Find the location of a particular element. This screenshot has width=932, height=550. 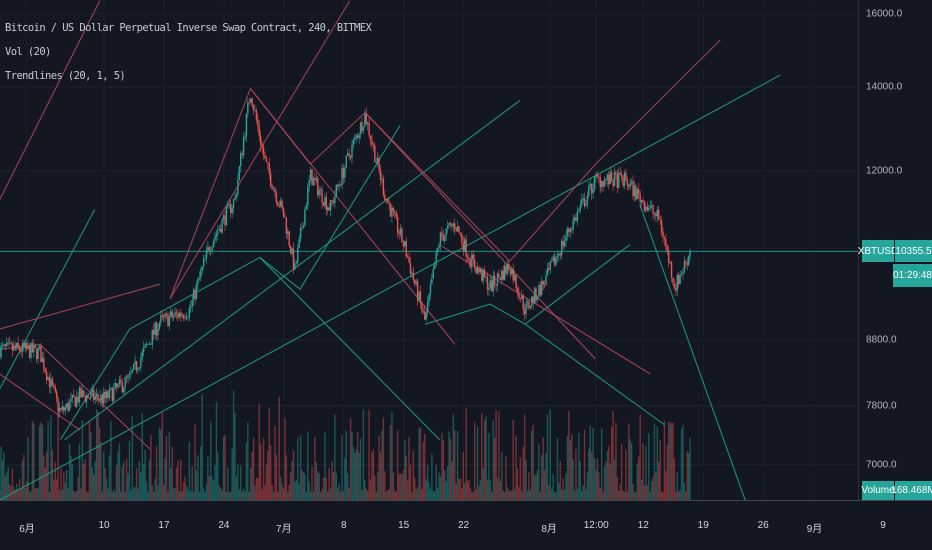

legend-volume: Vol (20) is located at coordinates (28, 52).